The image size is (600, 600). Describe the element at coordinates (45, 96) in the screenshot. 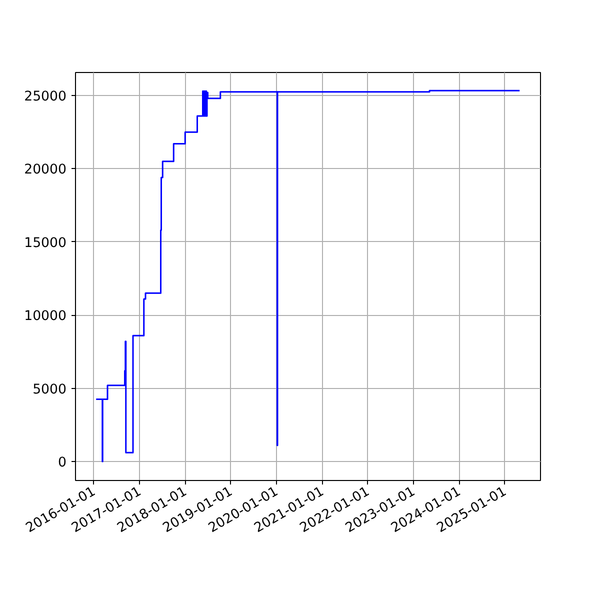

I see `y-tick-label: 25000` at that location.